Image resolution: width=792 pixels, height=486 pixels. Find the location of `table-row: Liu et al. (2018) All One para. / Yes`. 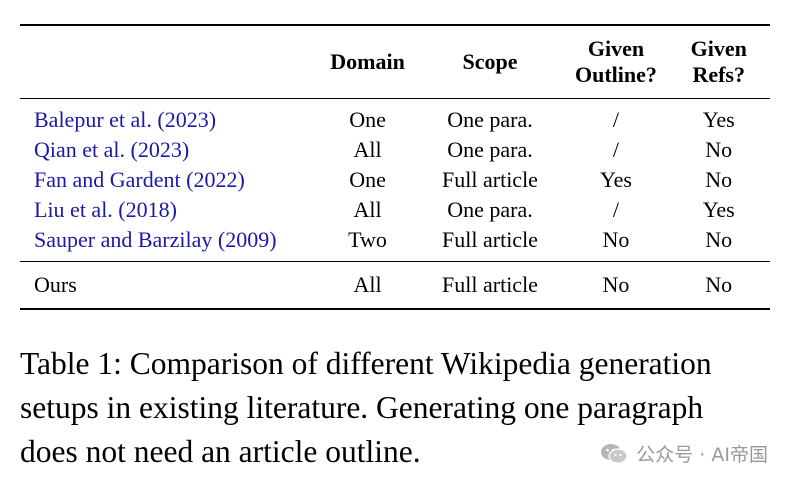

table-row: Liu et al. (2018) All One para. / Yes is located at coordinates (395, 210).